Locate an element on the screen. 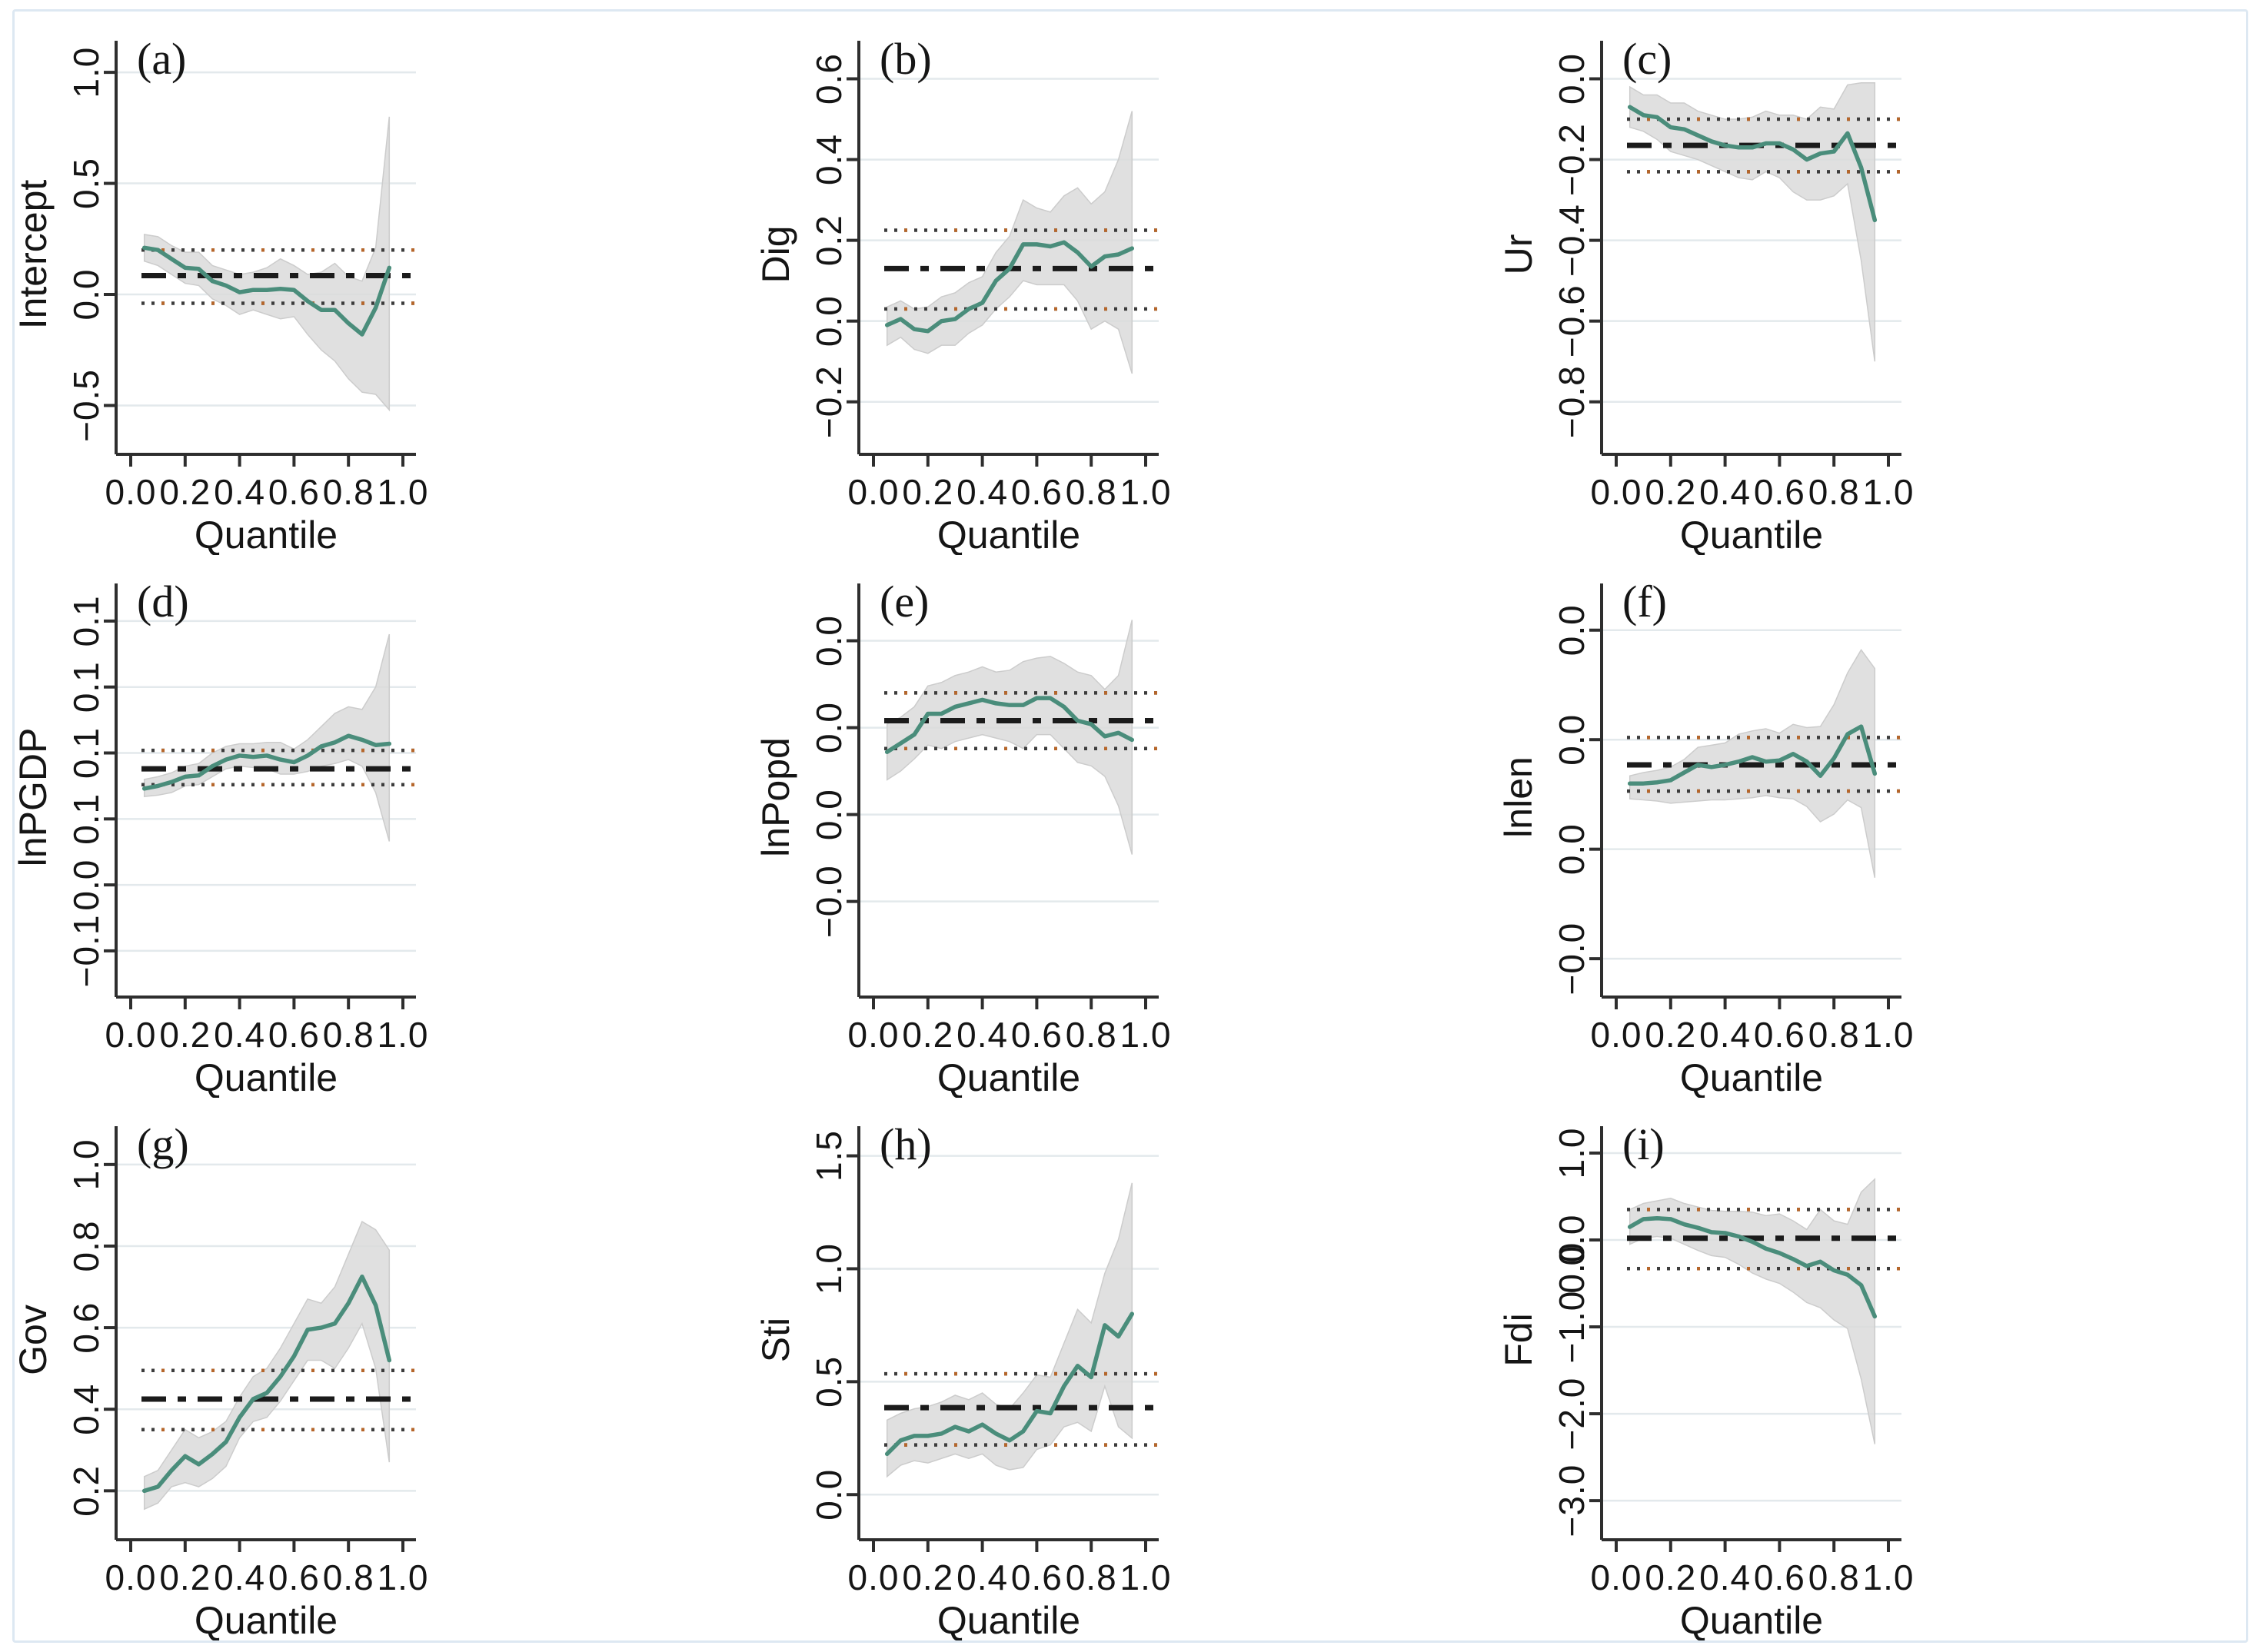 Image resolution: width=2259 pixels, height=1652 pixels. y-axis-title: Intercept is located at coordinates (34, 255).